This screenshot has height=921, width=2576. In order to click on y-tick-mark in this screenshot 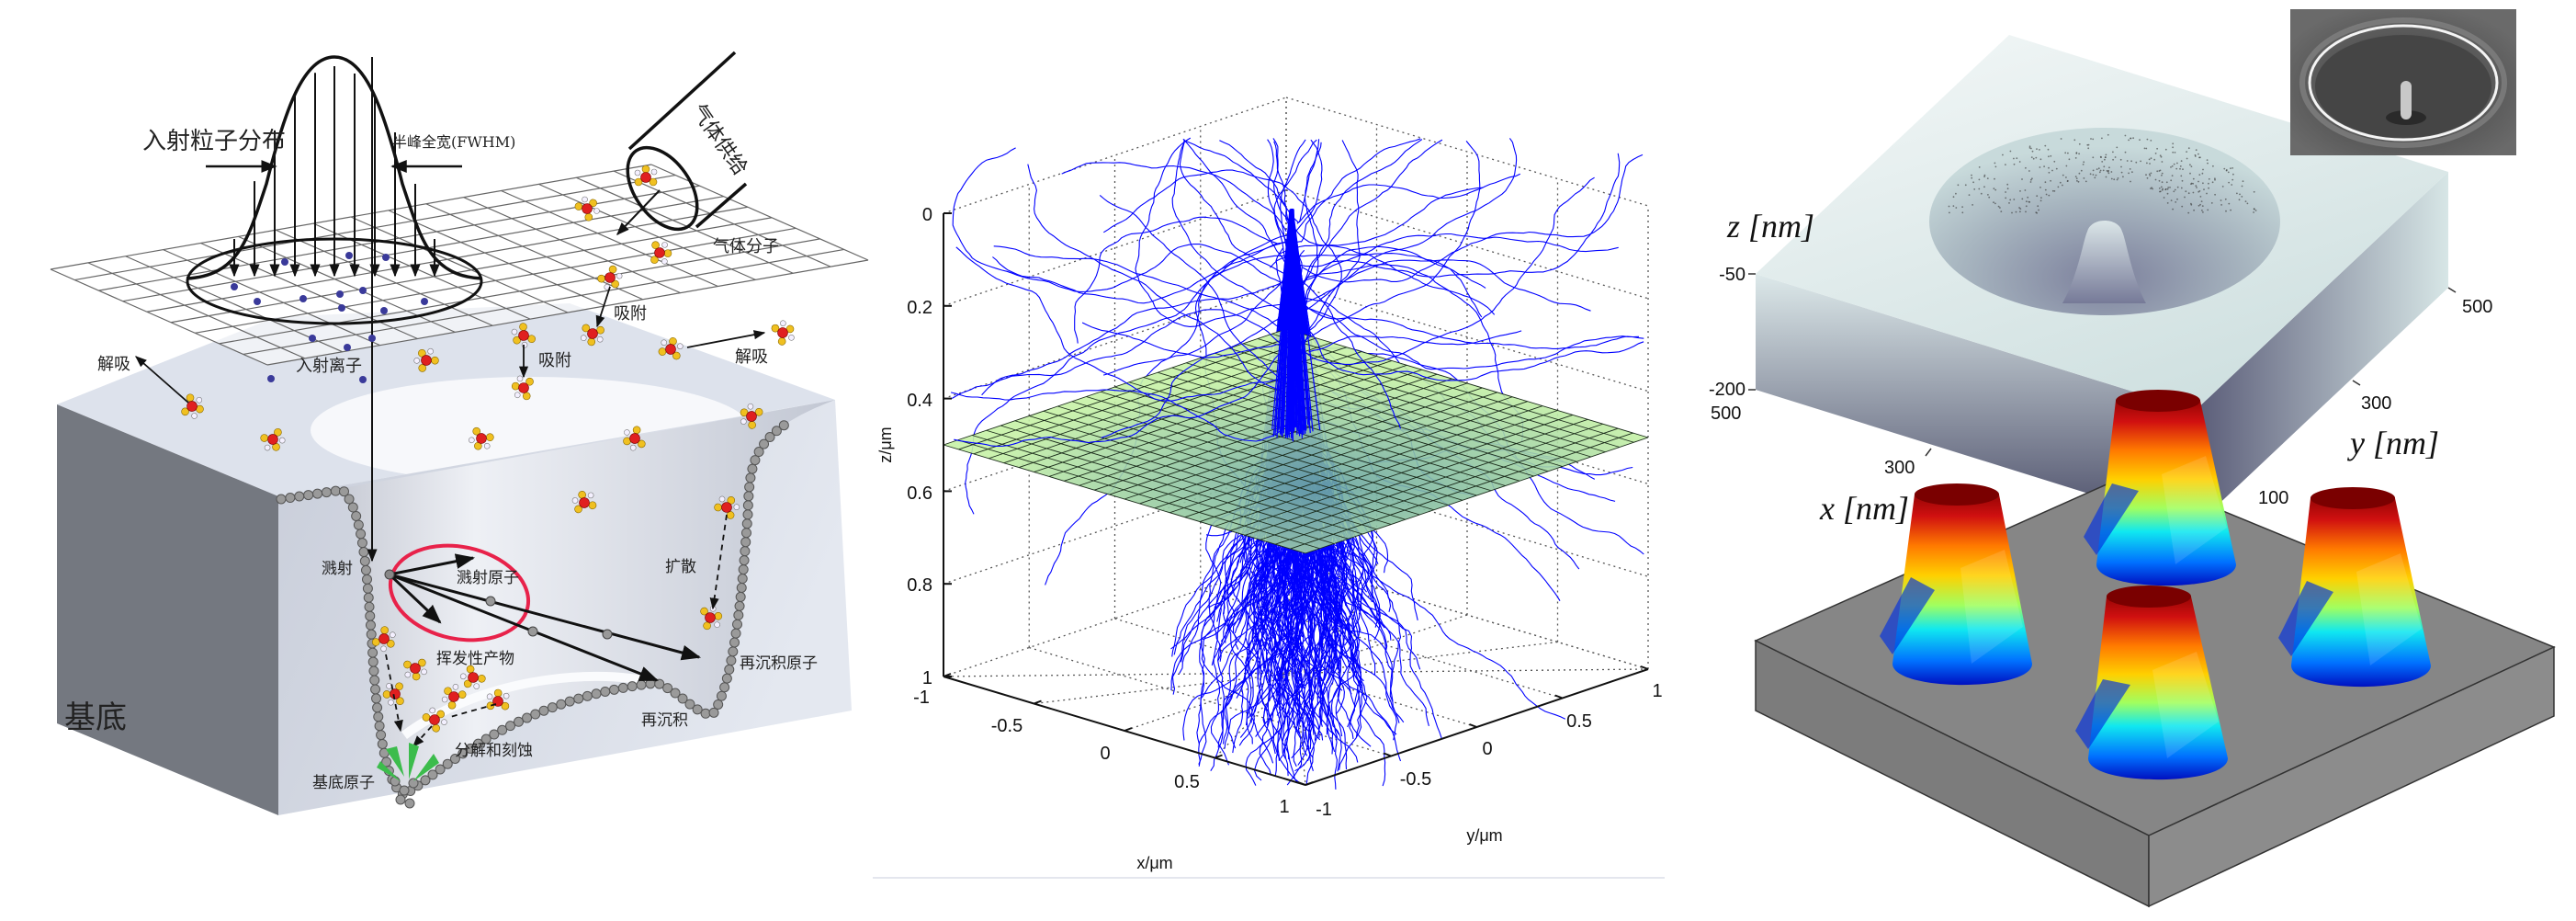, I will do `click(1559, 696)`.